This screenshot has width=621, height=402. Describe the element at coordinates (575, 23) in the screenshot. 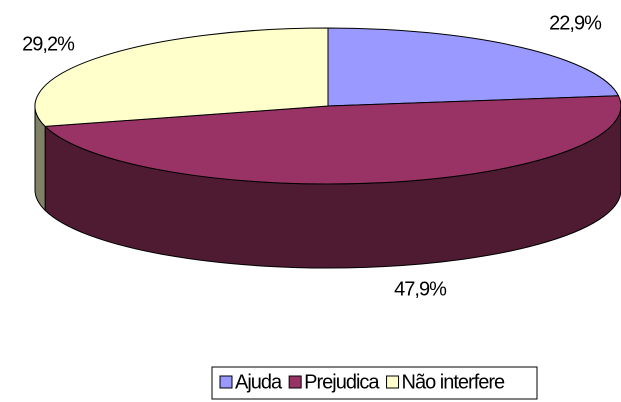

I see `data-label: 22,9%` at that location.